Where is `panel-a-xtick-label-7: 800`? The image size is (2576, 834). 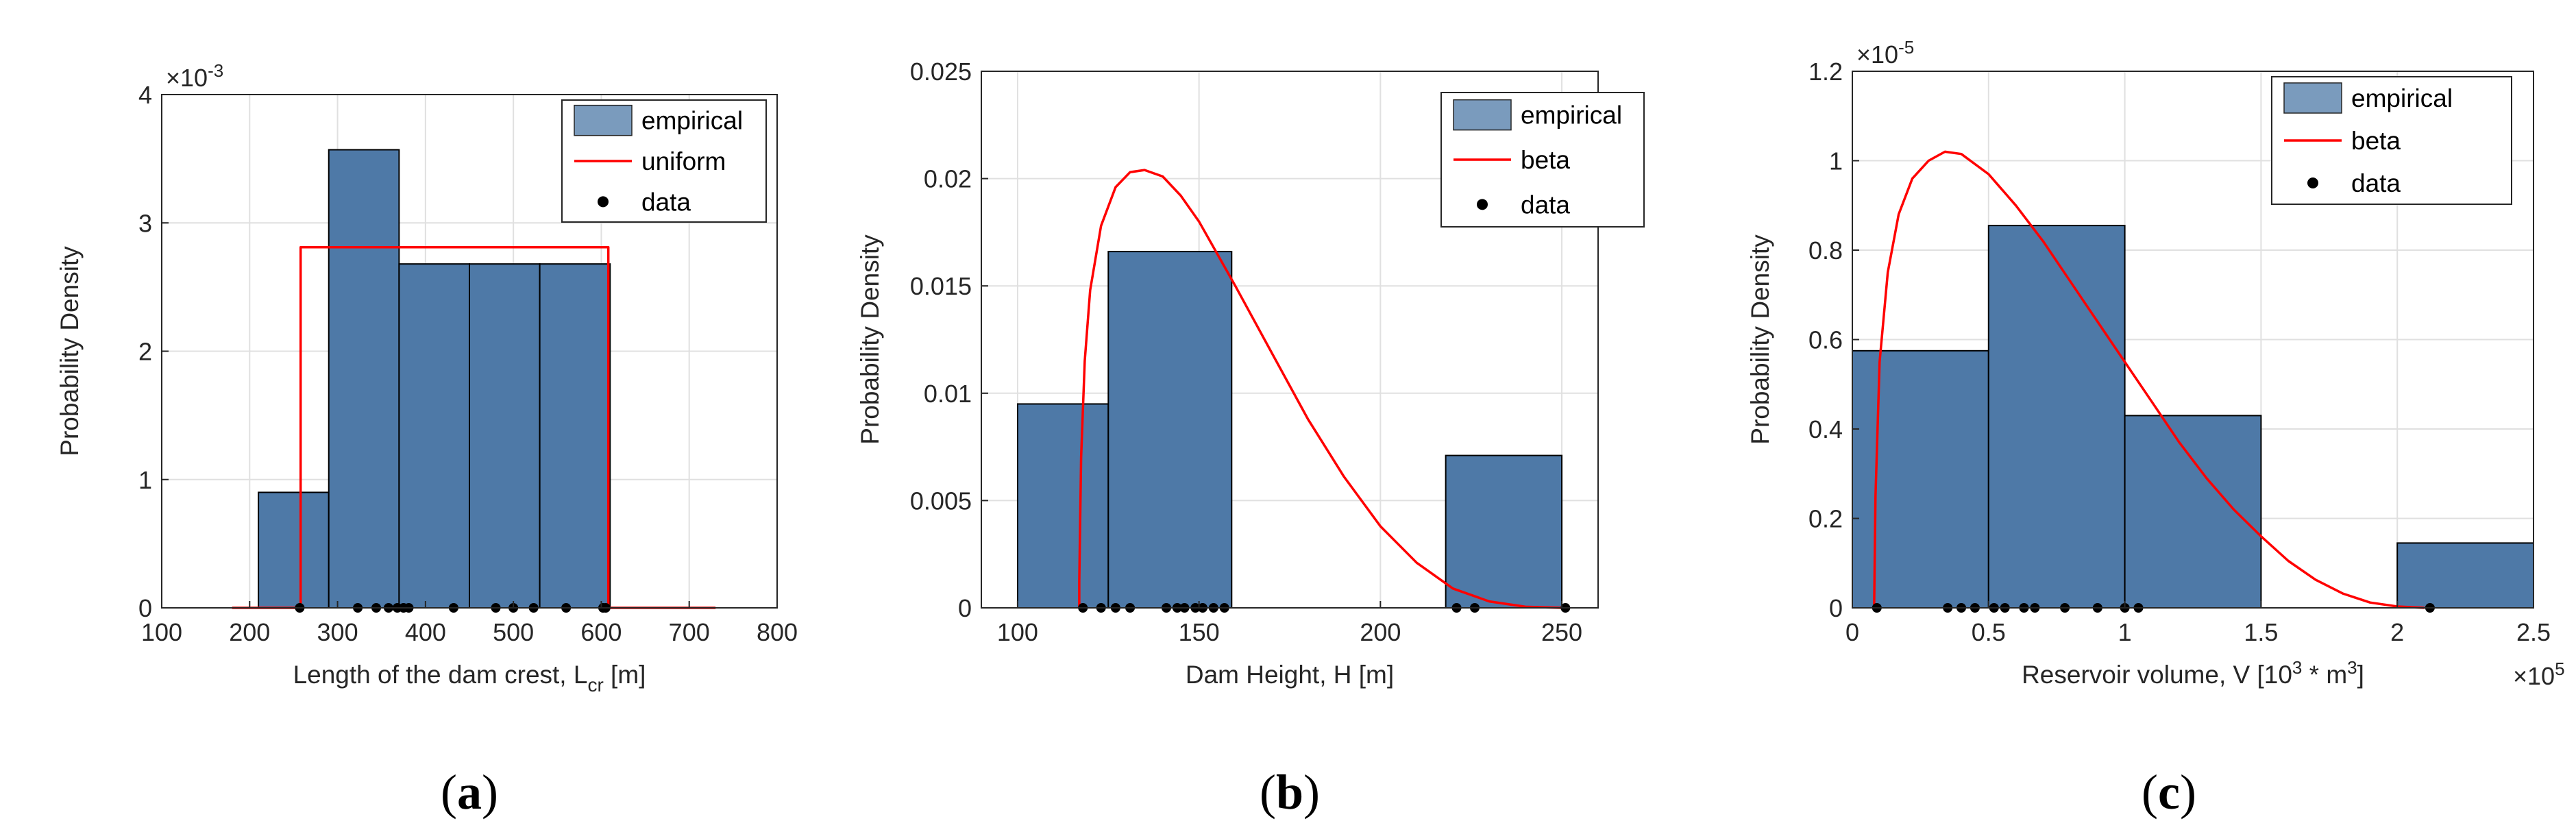
panel-a-xtick-label-7: 800 is located at coordinates (778, 632).